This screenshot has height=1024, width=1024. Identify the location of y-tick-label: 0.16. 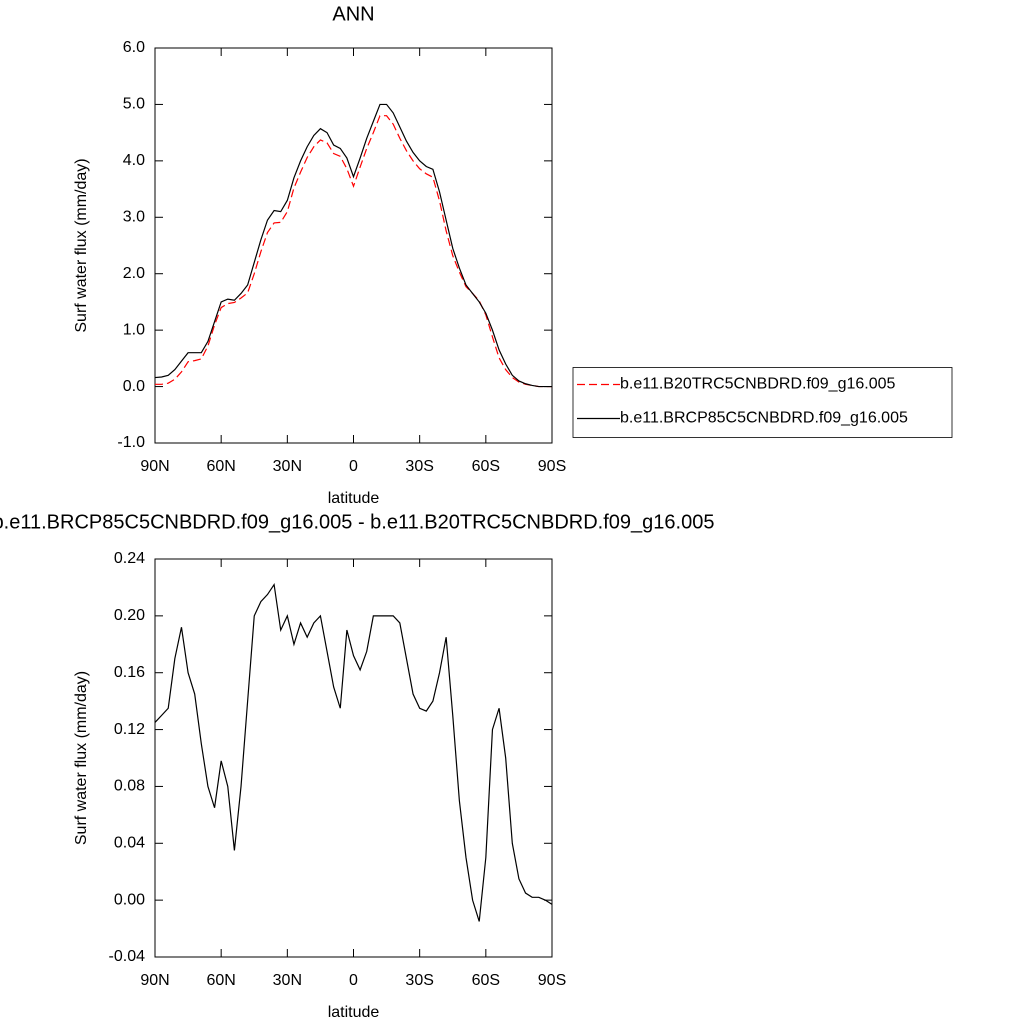
(129, 672).